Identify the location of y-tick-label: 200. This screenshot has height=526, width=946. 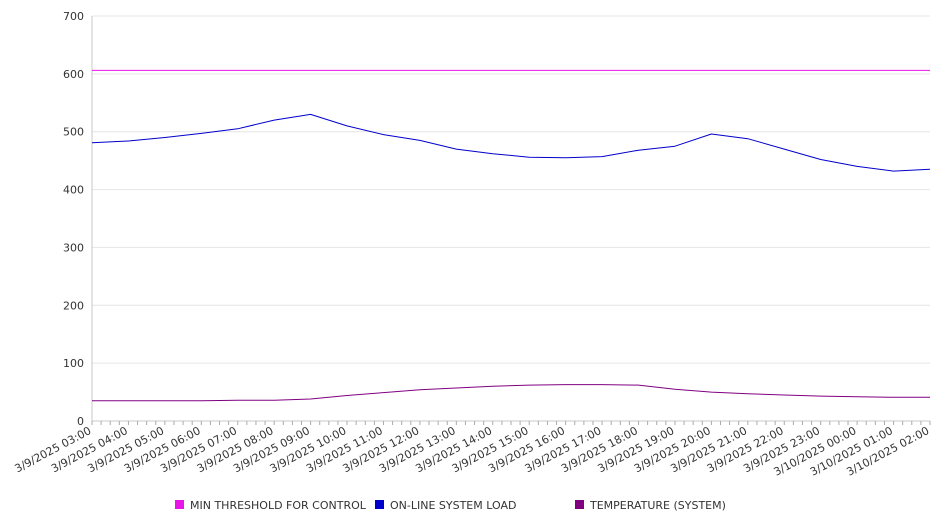
(73, 305).